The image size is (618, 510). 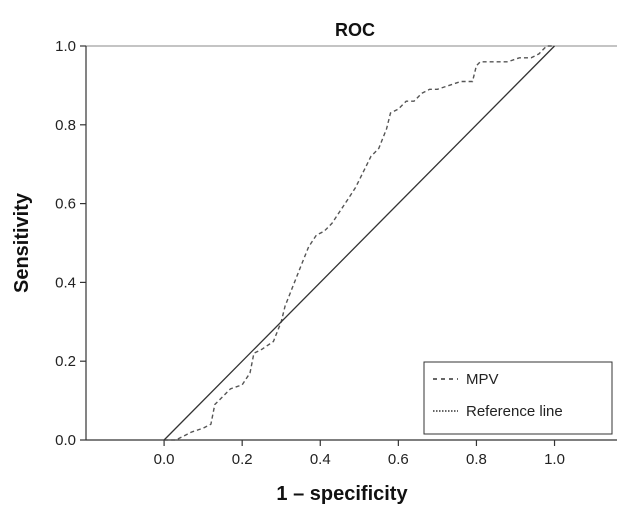 I want to click on legend-label-mpv: MPV, so click(x=482, y=379).